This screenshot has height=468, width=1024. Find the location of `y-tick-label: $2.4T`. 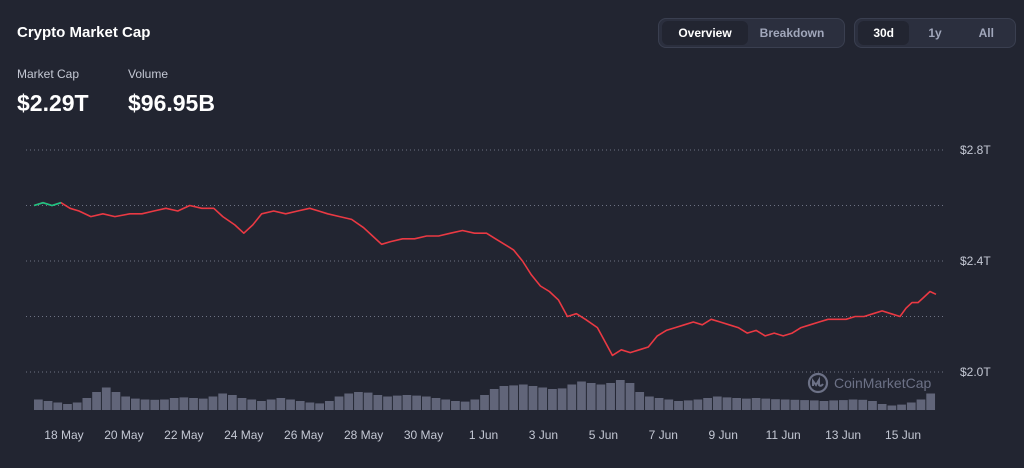

y-tick-label: $2.4T is located at coordinates (975, 261).